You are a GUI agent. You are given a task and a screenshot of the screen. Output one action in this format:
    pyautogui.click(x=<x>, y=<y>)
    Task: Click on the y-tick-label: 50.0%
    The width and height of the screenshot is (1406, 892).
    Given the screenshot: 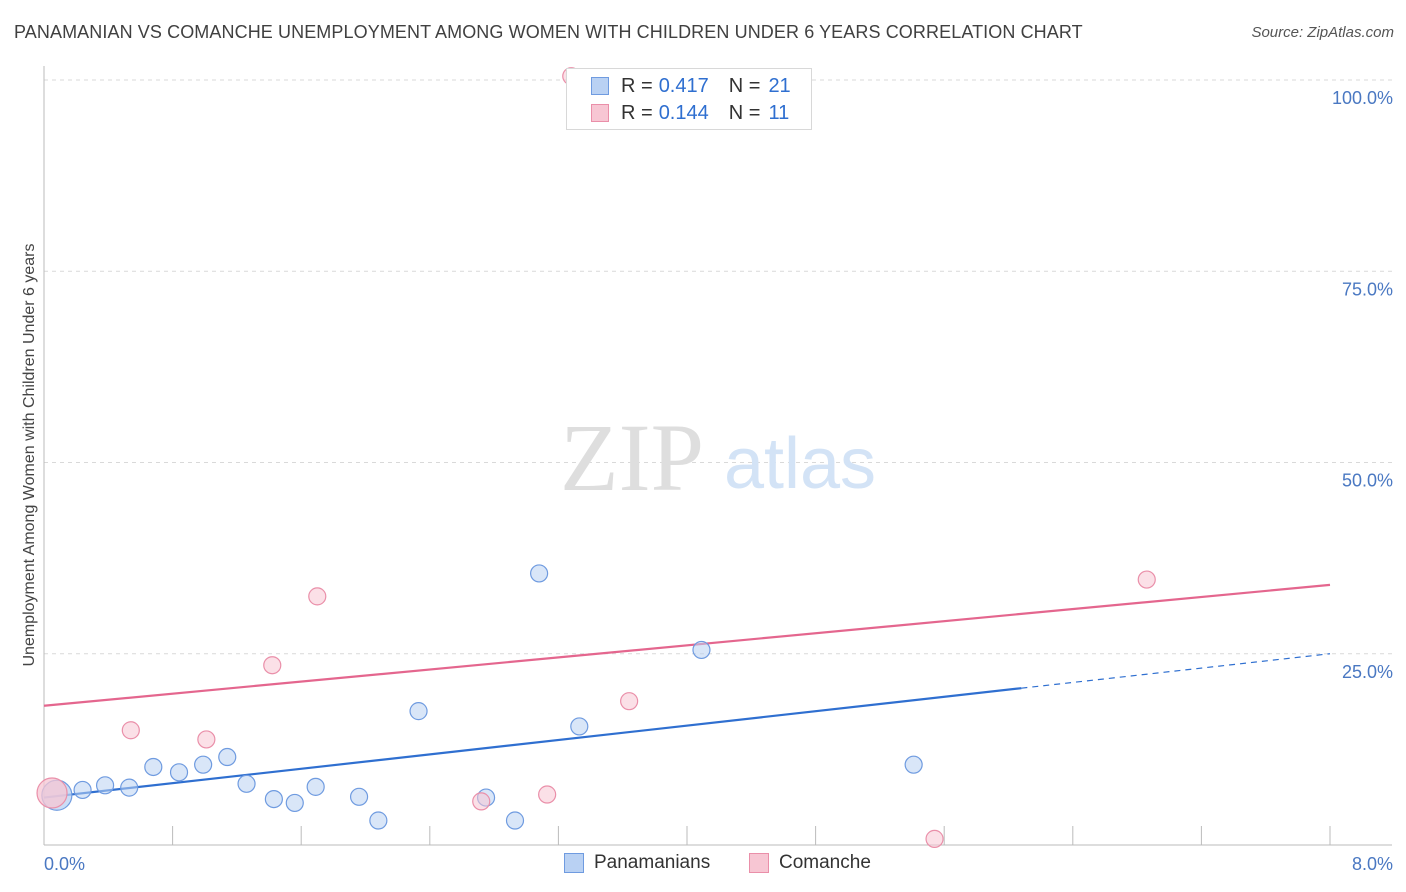 What is the action you would take?
    pyautogui.click(x=1367, y=481)
    